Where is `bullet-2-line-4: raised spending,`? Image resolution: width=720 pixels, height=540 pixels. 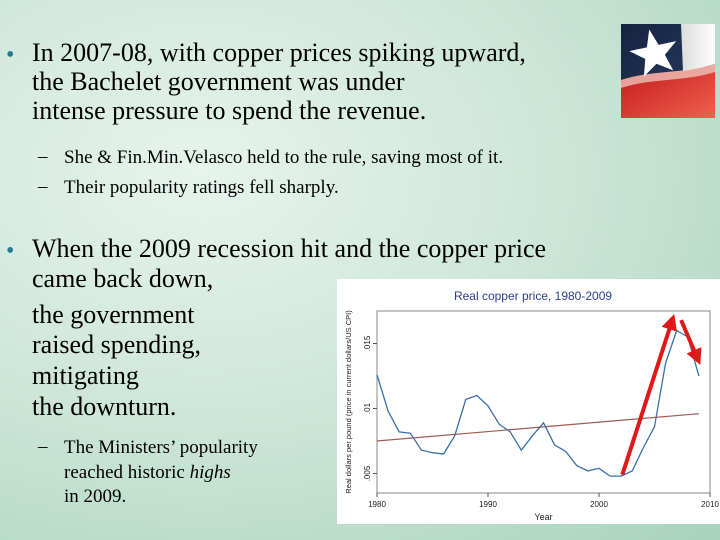 bullet-2-line-4: raised spending, is located at coordinates (116, 344).